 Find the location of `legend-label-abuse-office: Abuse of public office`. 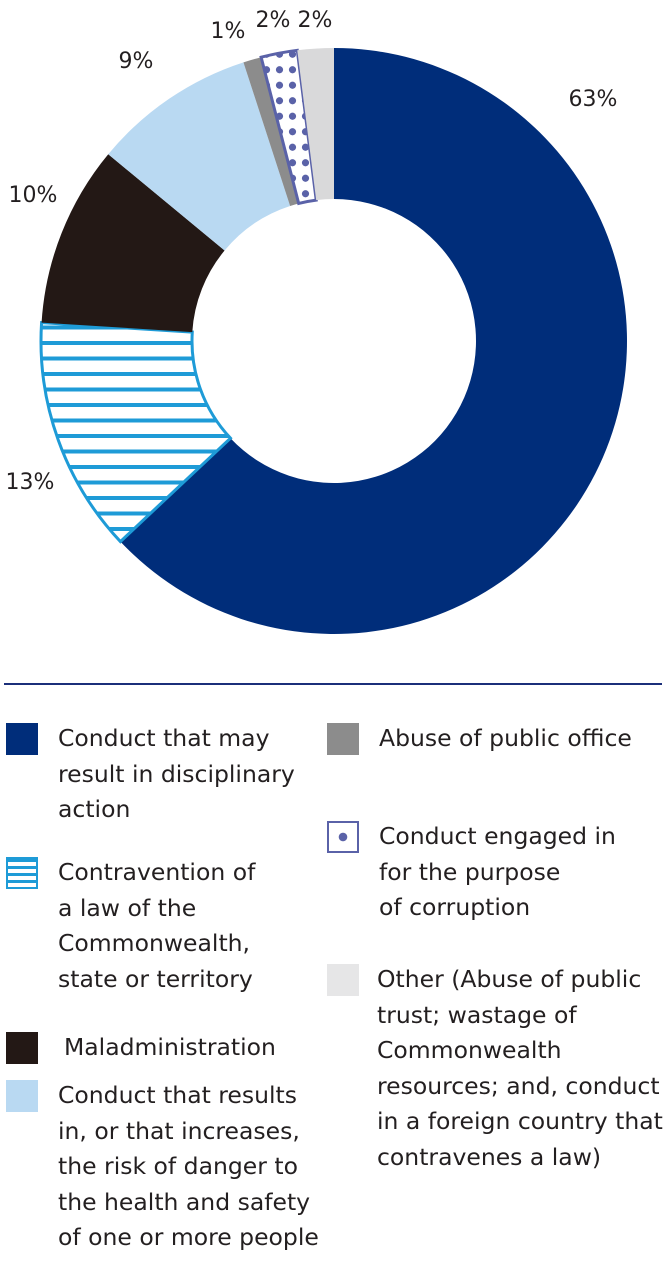

legend-label-abuse-office: Abuse of public office is located at coordinates (505, 738).